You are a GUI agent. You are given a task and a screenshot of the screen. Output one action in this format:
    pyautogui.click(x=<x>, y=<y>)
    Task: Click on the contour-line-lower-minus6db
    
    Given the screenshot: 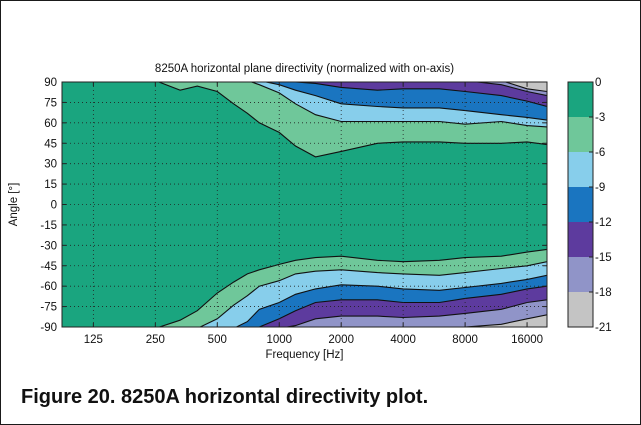 What is the action you would take?
    pyautogui.click(x=372, y=294)
    